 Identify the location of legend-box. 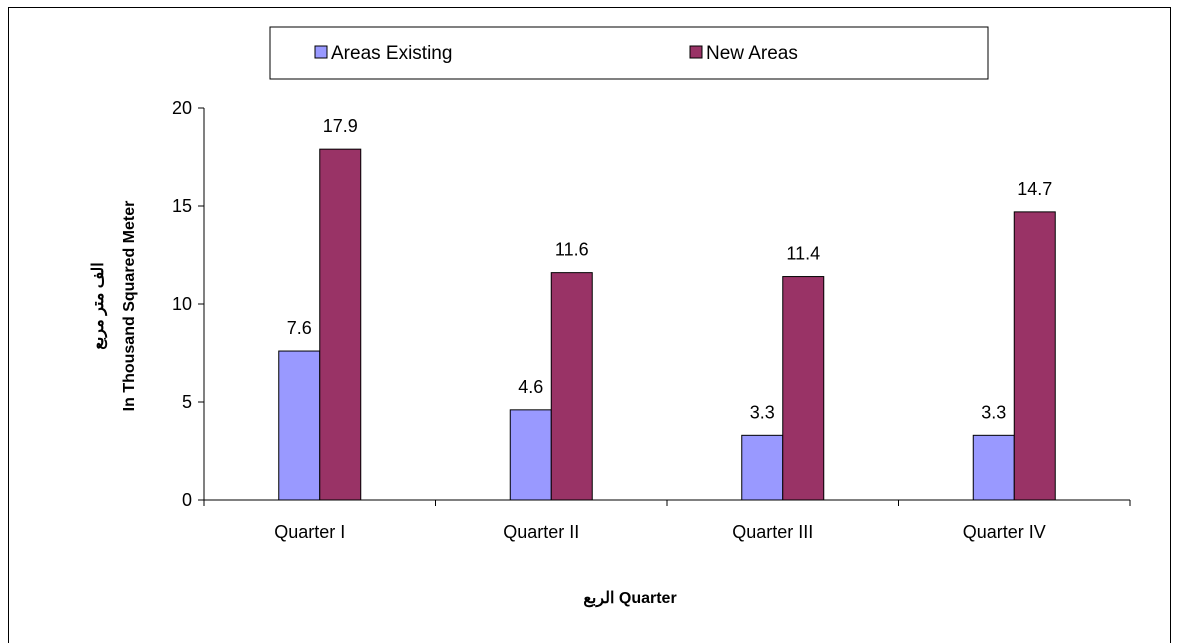
(629, 53).